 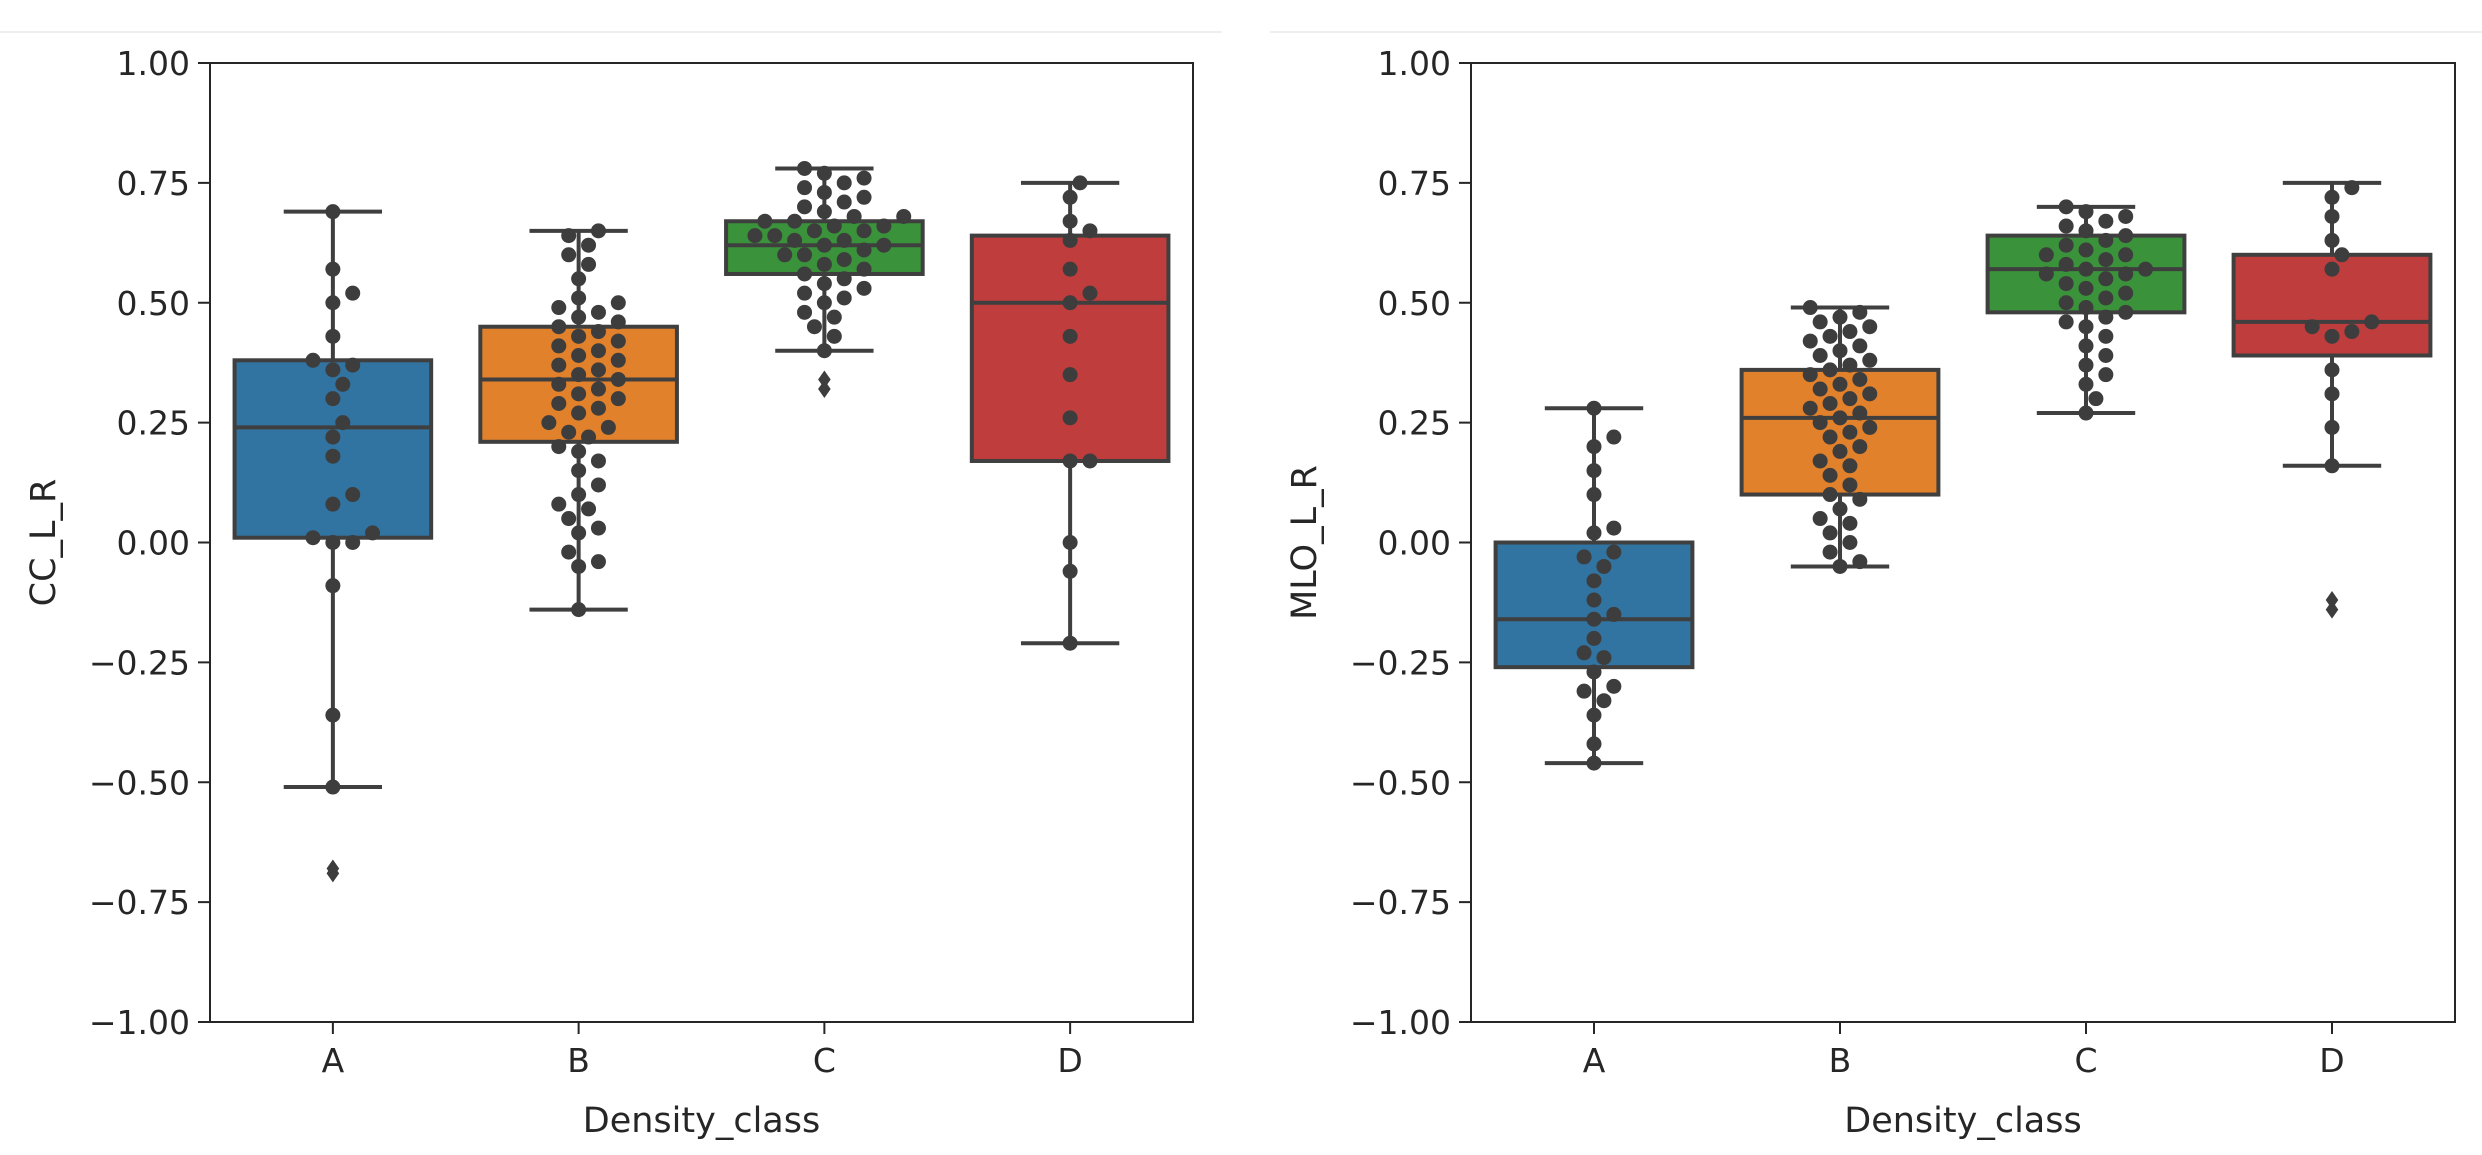 What do you see at coordinates (1400, 662) in the screenshot?
I see `y-tick-label: −0.25` at bounding box center [1400, 662].